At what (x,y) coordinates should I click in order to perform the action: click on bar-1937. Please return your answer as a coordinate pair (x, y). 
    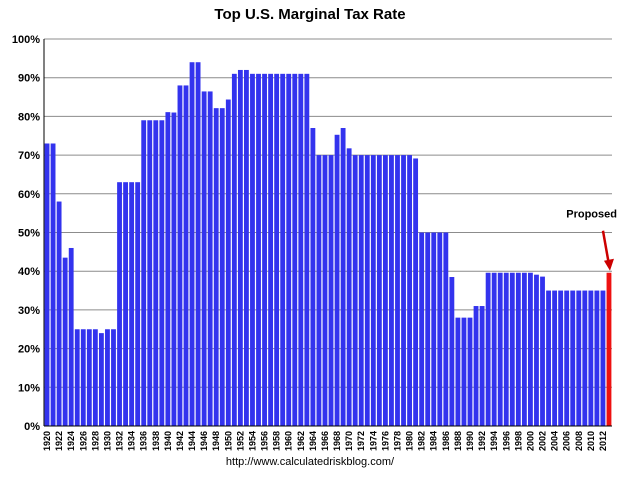
    Looking at the image, I should click on (150, 273).